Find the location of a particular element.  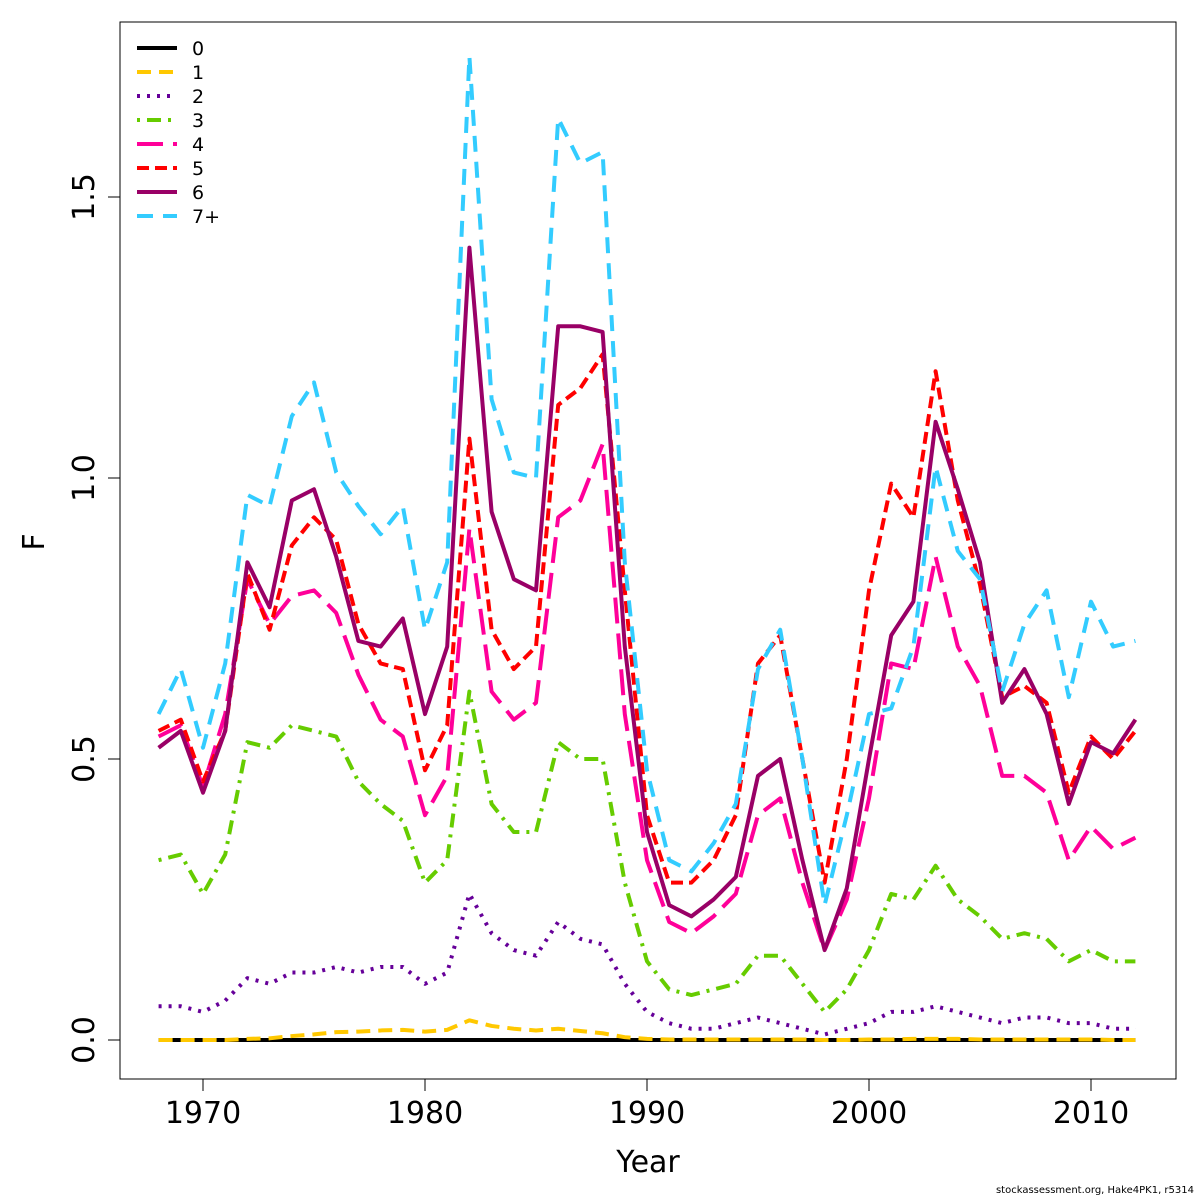

x-tick-label: 1990 is located at coordinates (647, 1113).